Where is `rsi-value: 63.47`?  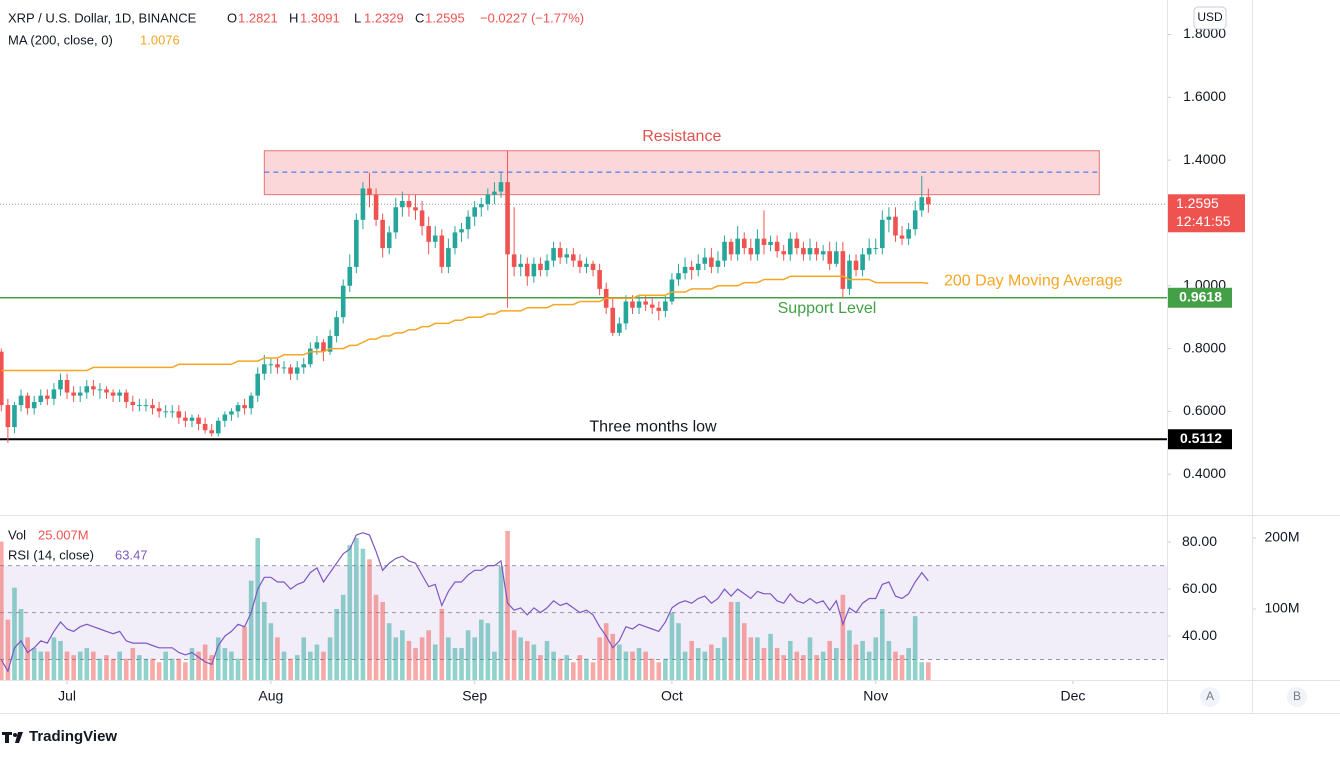 rsi-value: 63.47 is located at coordinates (131, 554).